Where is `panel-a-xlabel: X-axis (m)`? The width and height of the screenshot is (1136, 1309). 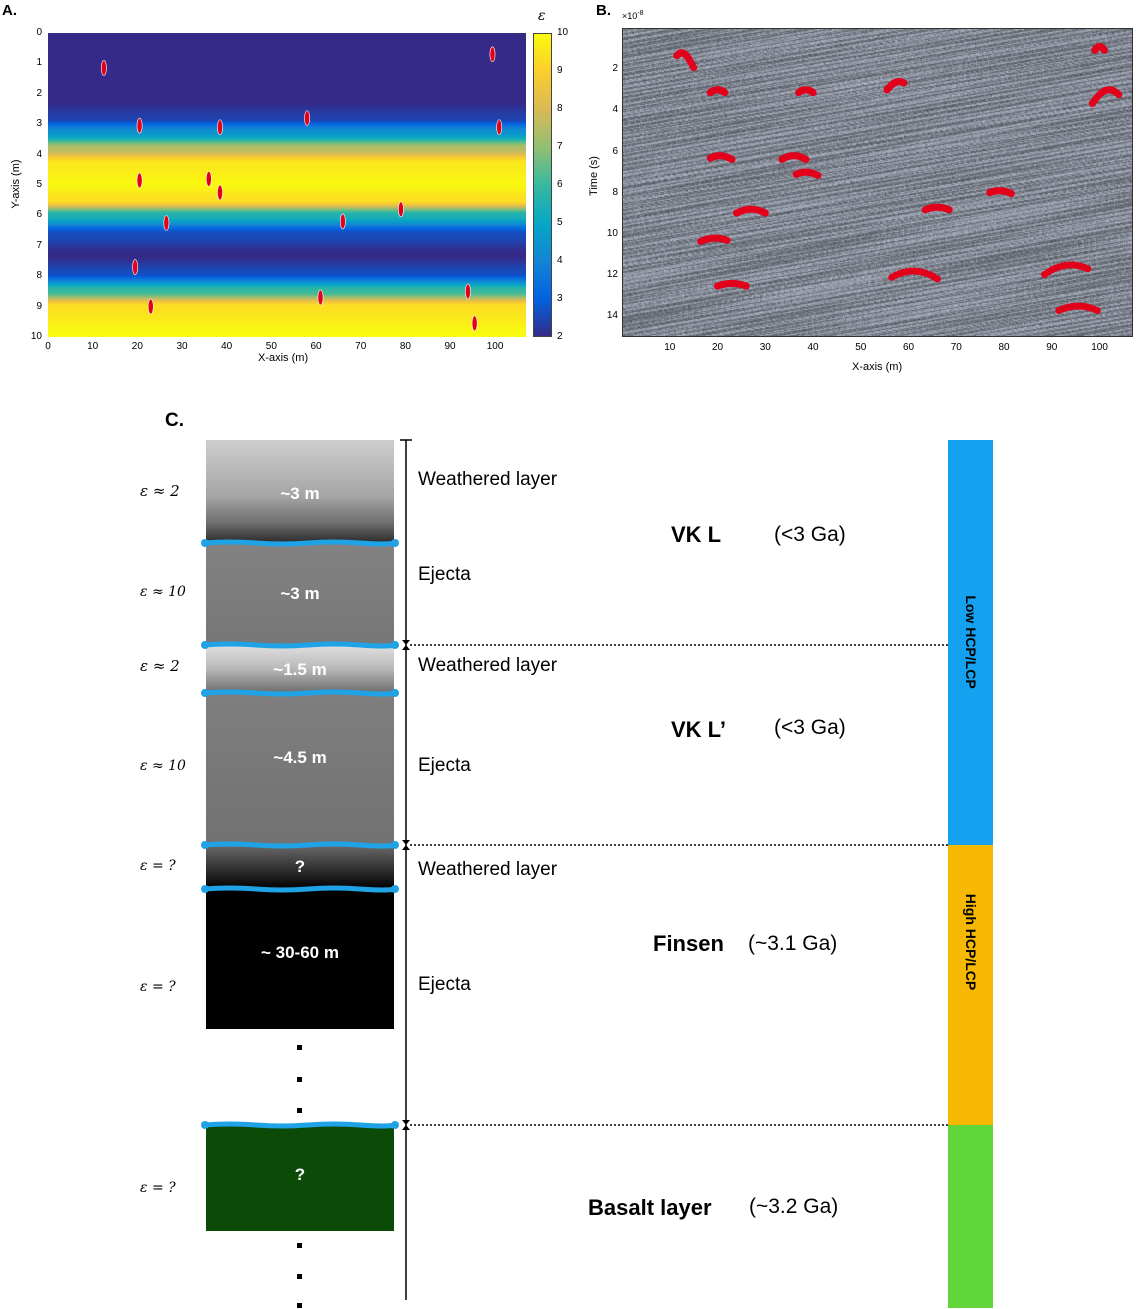 panel-a-xlabel: X-axis (m) is located at coordinates (283, 358).